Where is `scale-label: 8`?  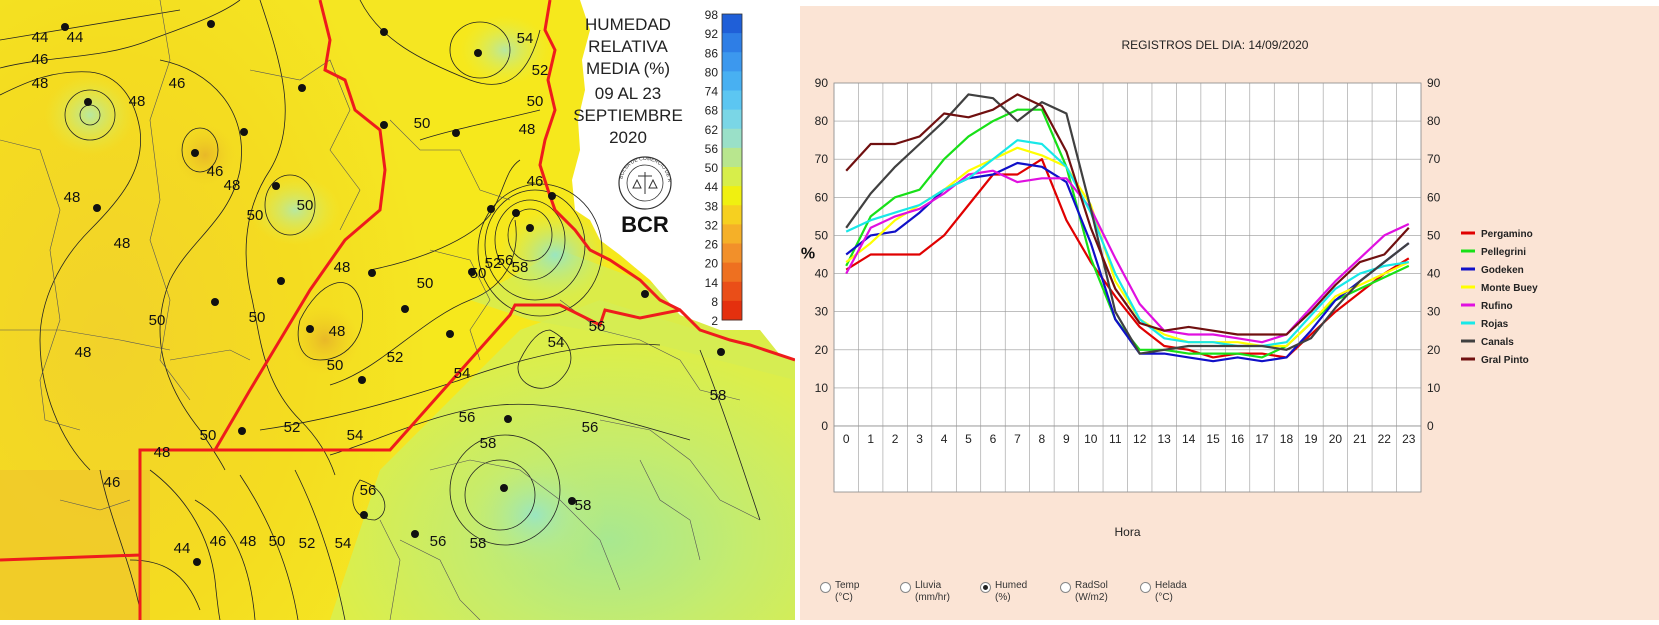 scale-label: 8 is located at coordinates (714, 302).